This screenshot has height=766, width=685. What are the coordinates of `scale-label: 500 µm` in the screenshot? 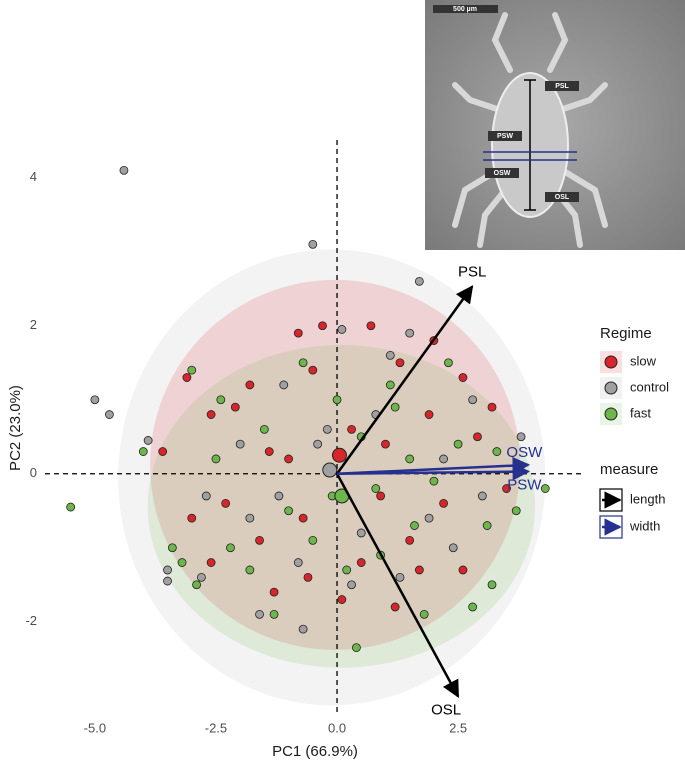 It's located at (465, 9).